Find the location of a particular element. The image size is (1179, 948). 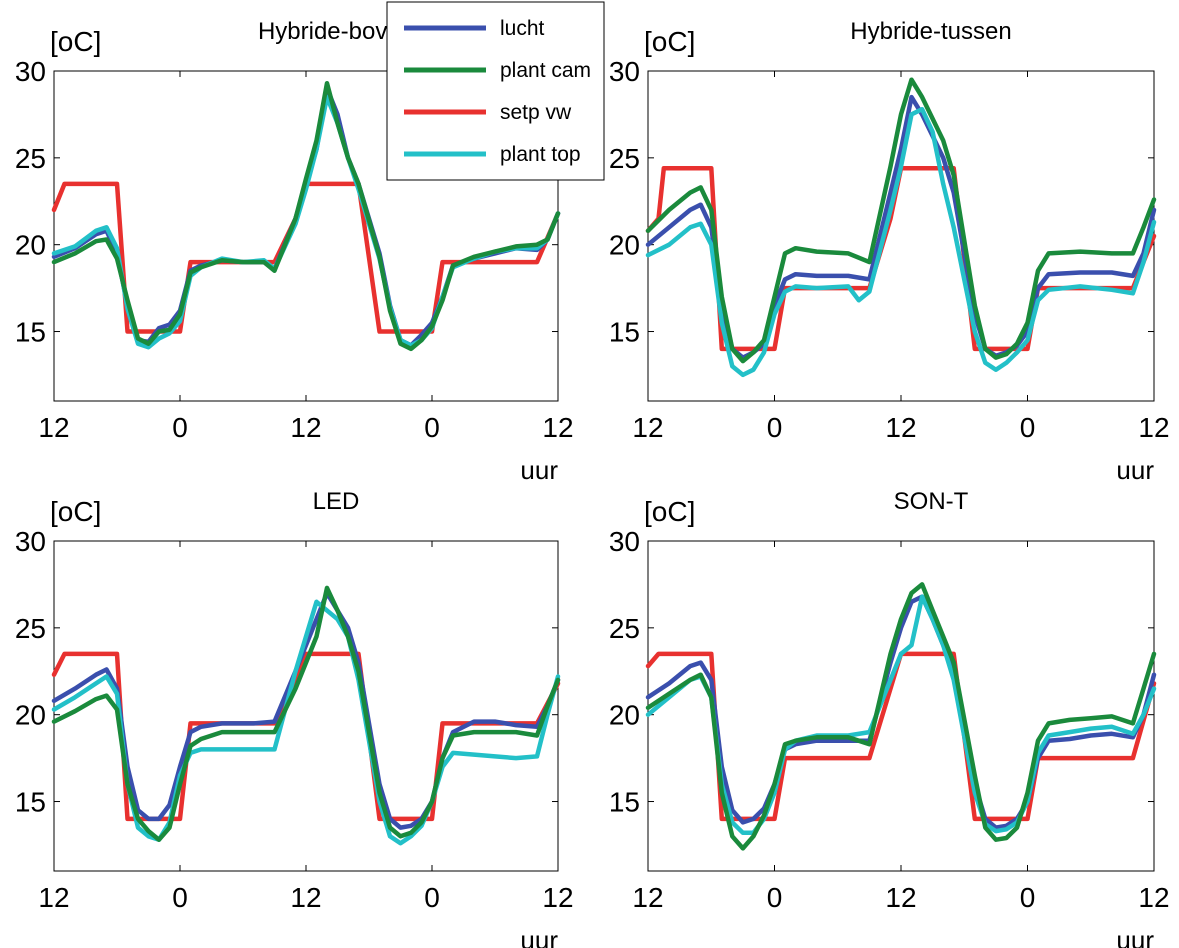

legend-label: plant cam is located at coordinates (545, 70).